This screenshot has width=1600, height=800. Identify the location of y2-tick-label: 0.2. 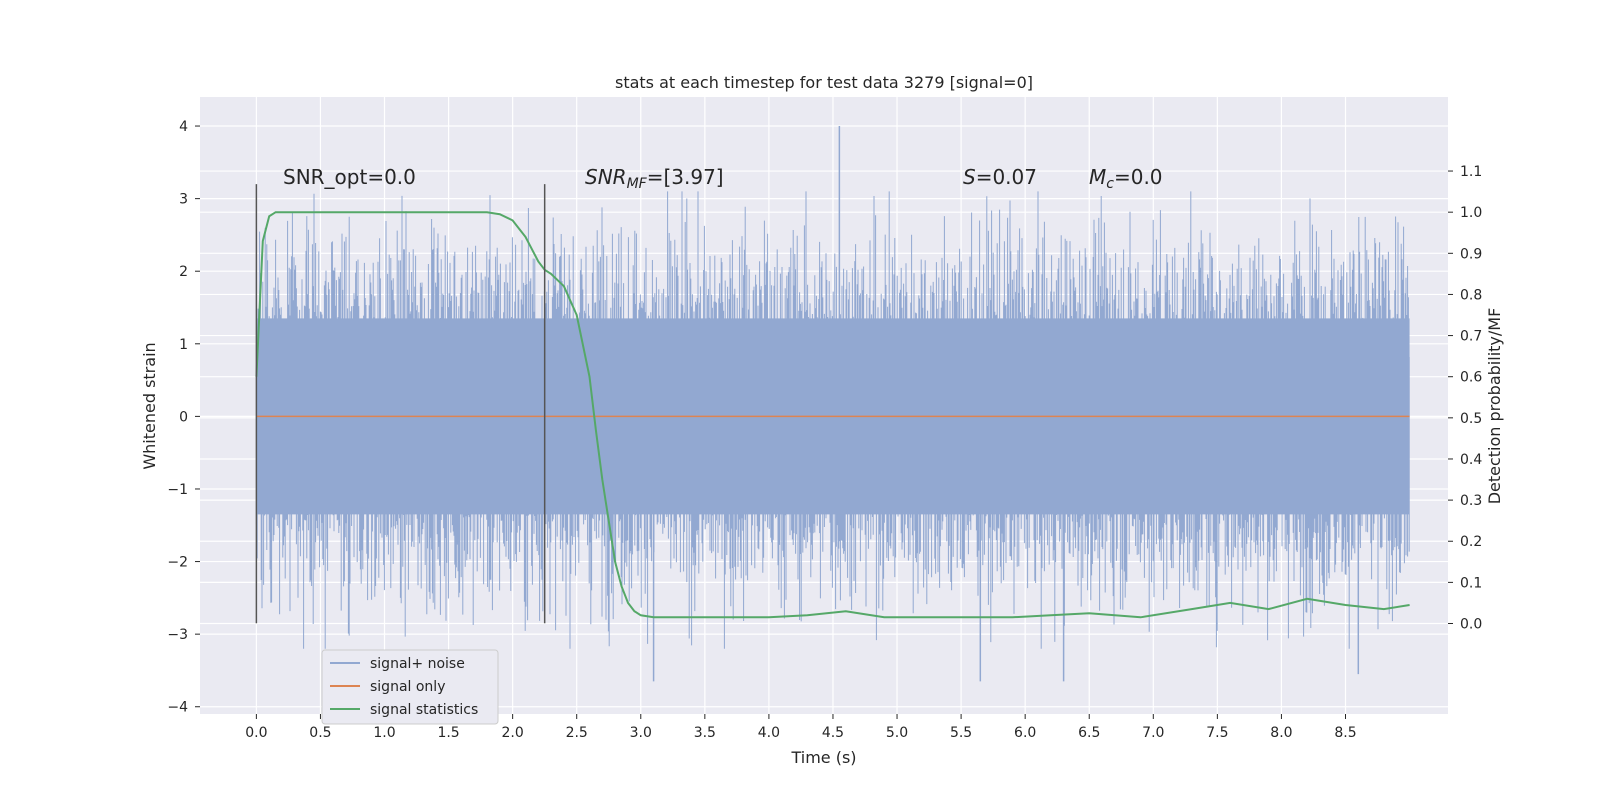
(1471, 542).